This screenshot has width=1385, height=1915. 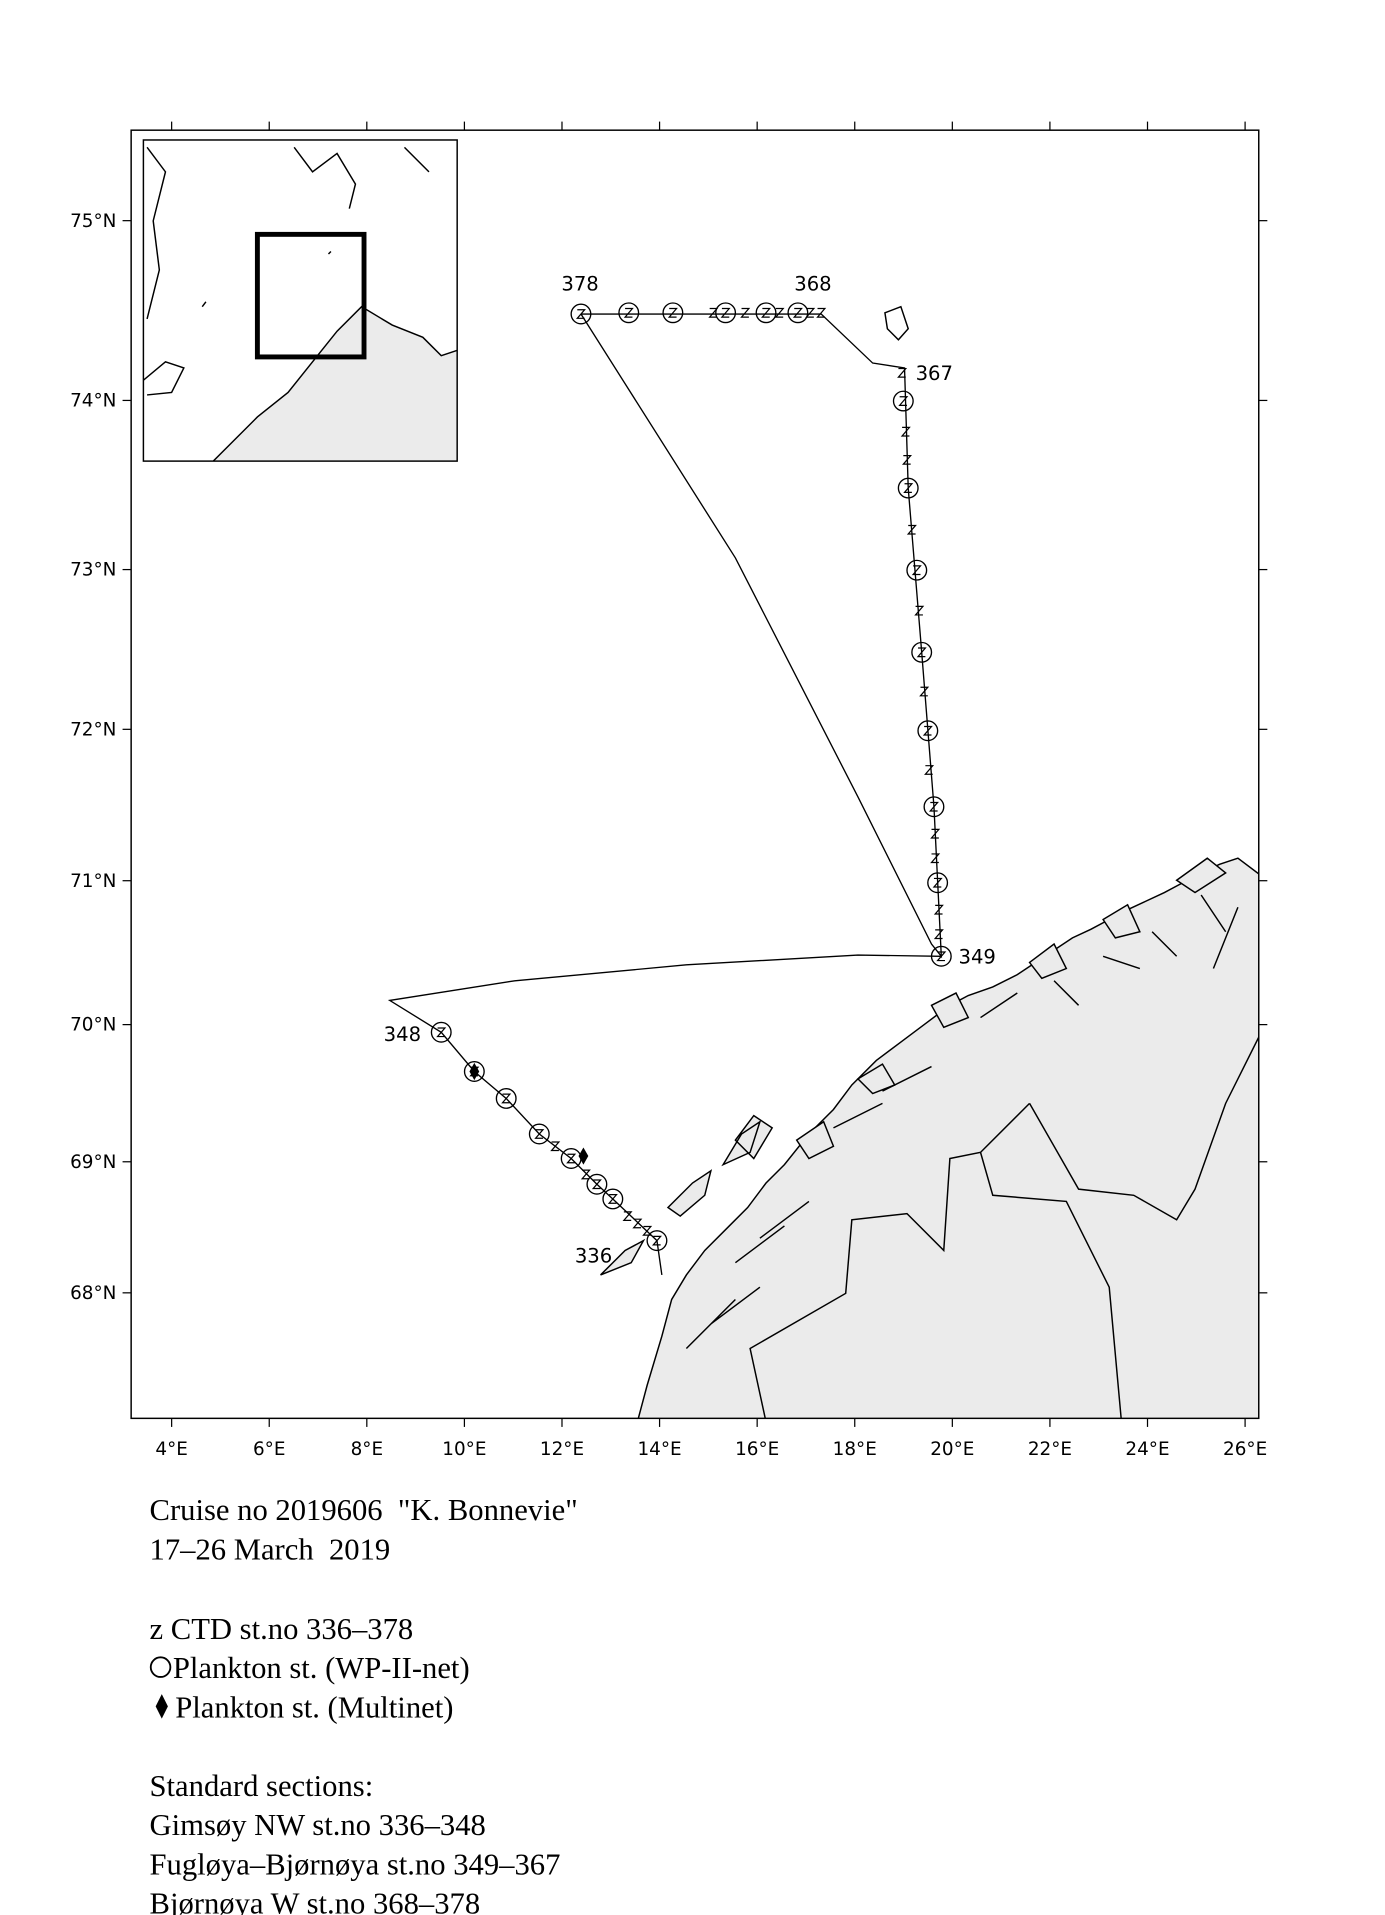 What do you see at coordinates (1245, 1449) in the screenshot?
I see `x-tick-label: 26°E` at bounding box center [1245, 1449].